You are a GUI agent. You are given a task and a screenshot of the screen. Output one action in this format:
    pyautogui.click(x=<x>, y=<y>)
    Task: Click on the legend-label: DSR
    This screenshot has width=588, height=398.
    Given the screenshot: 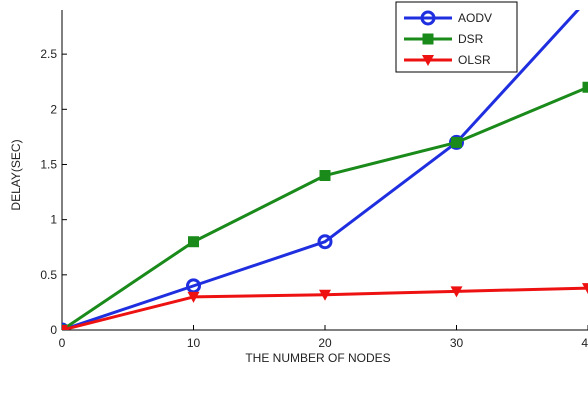 What is the action you would take?
    pyautogui.click(x=471, y=39)
    